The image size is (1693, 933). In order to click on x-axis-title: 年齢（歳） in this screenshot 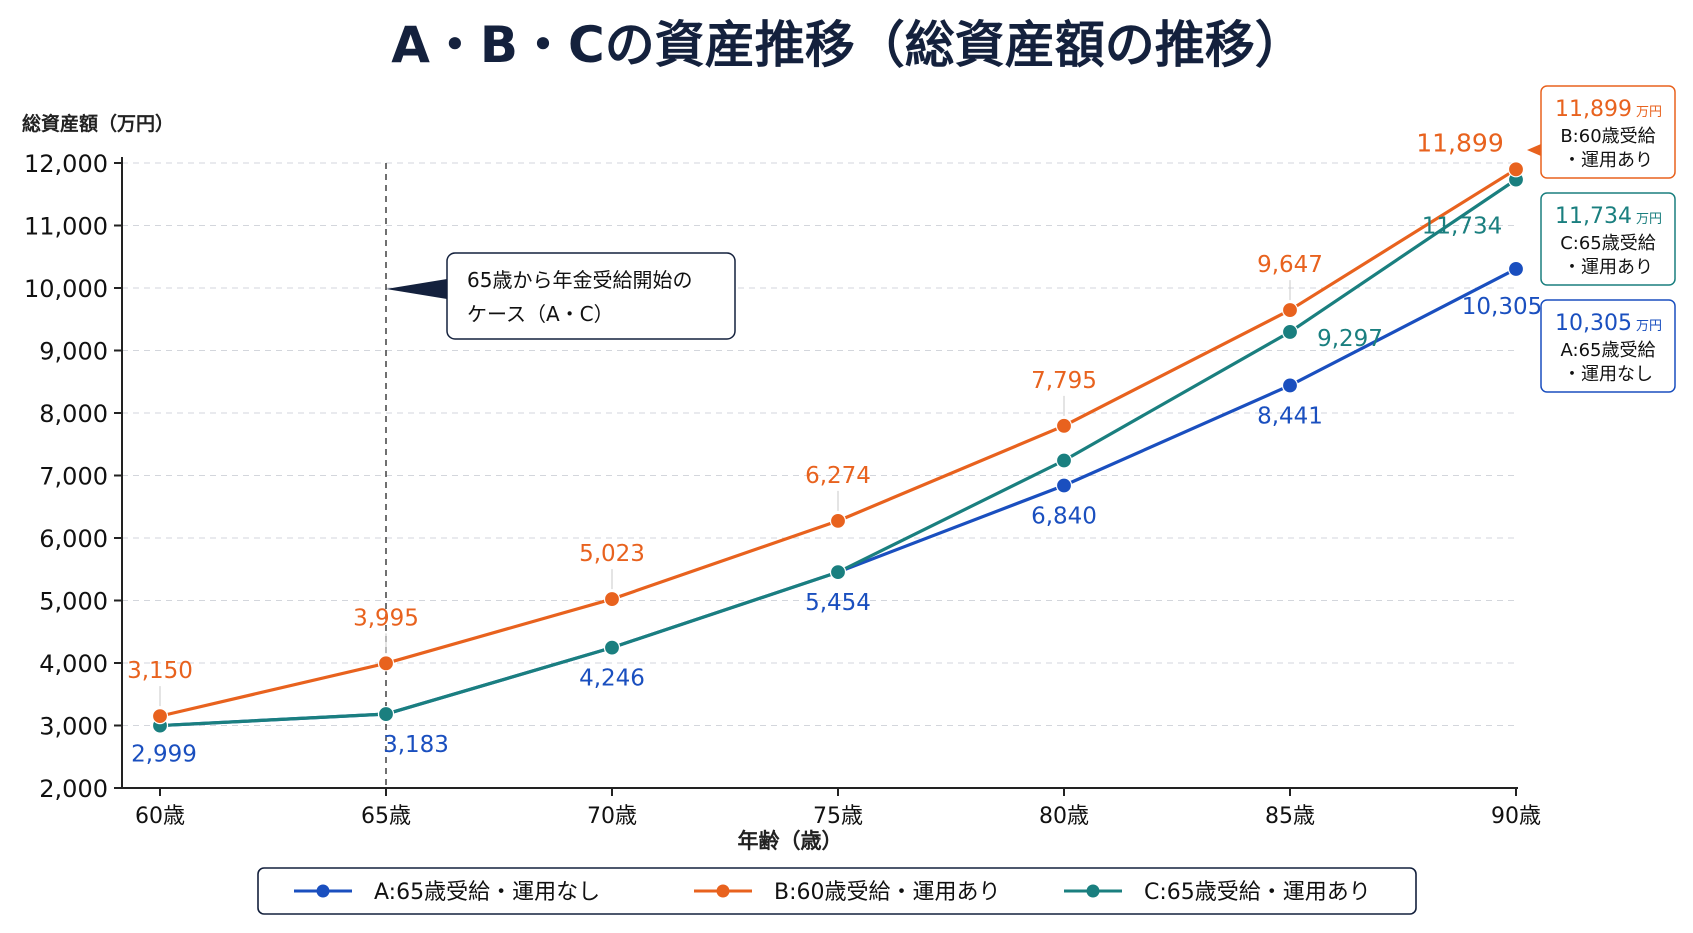, I will do `click(790, 841)`.